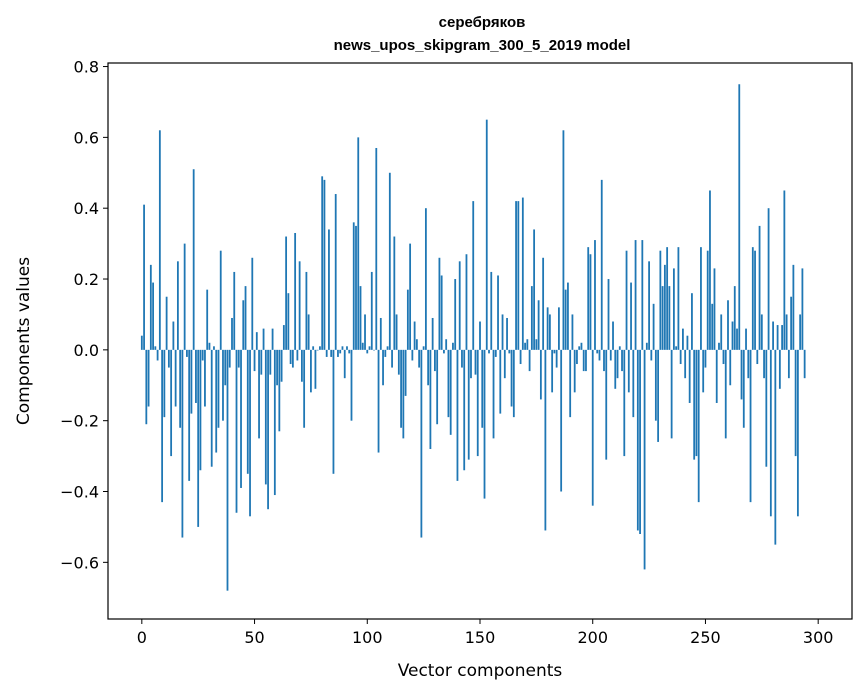 The height and width of the screenshot is (696, 867). Describe the element at coordinates (142, 637) in the screenshot. I see `x-tick-label: 0` at that location.